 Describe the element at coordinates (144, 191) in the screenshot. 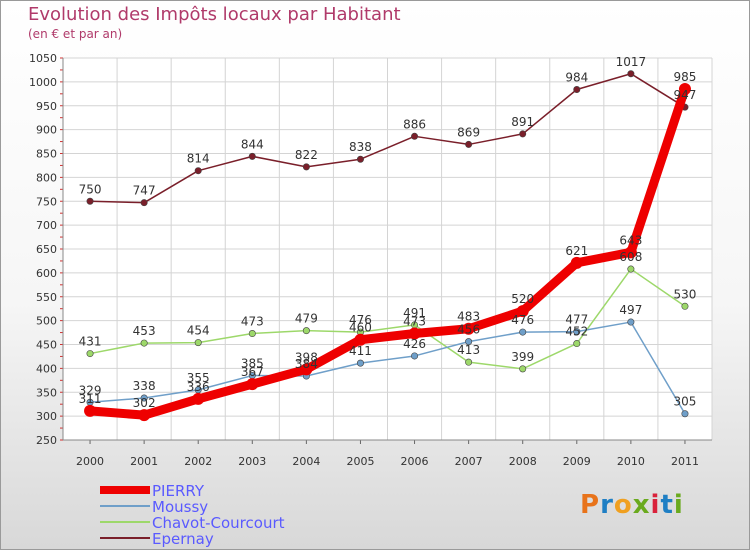

I see `data-label-epernay: 747` at that location.